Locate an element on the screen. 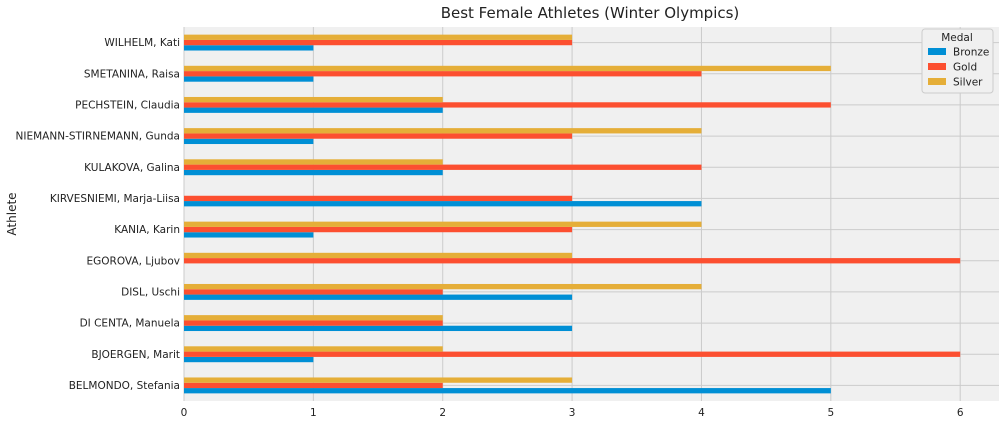 Image resolution: width=1005 pixels, height=425 pixels. y-tick-label: KULAKOVA, Galina is located at coordinates (132, 168).